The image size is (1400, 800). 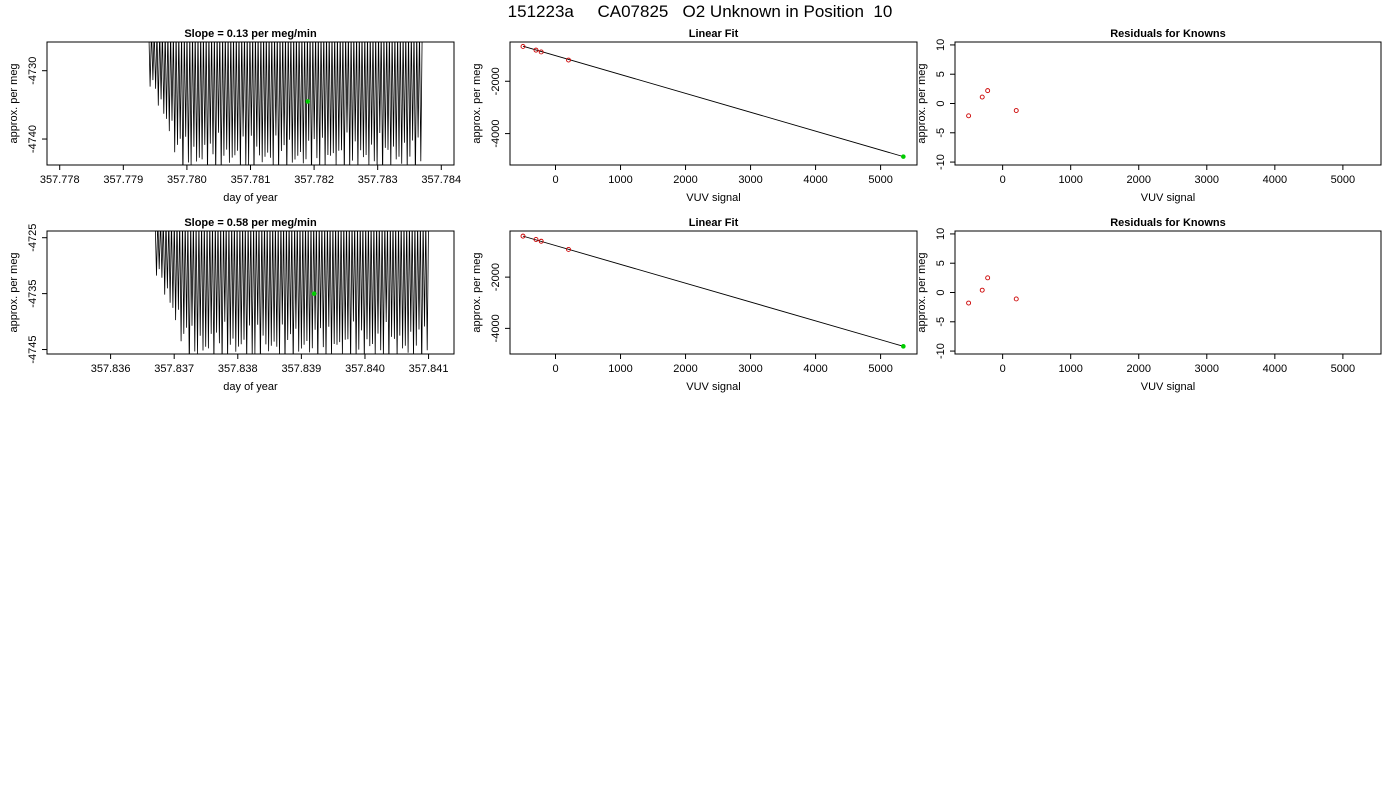 I want to click on x-tick-label: 357.838, so click(x=238, y=369).